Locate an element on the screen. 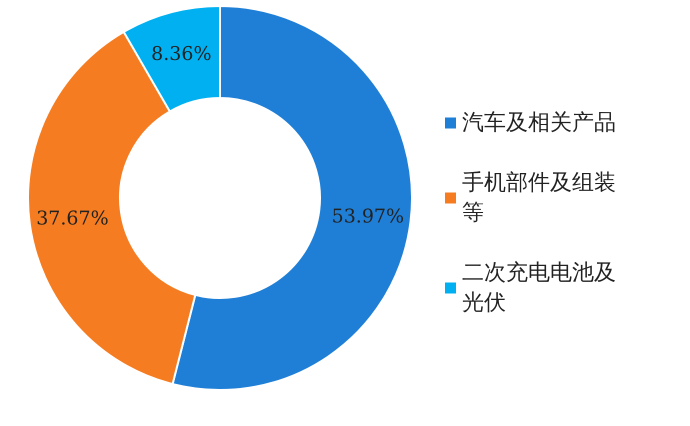  data-label: 53.97% is located at coordinates (368, 217).